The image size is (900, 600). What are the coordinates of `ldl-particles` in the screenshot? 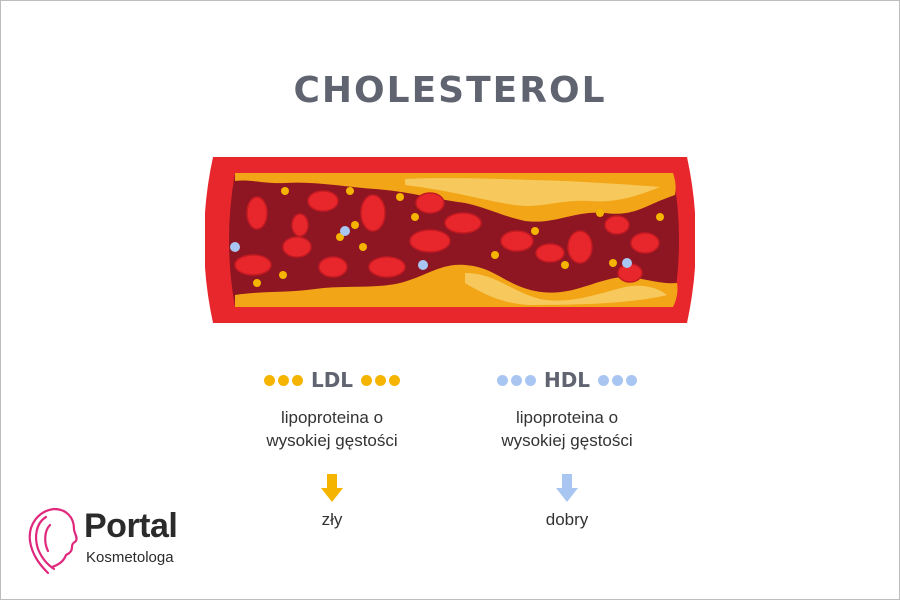 It's located at (458, 237).